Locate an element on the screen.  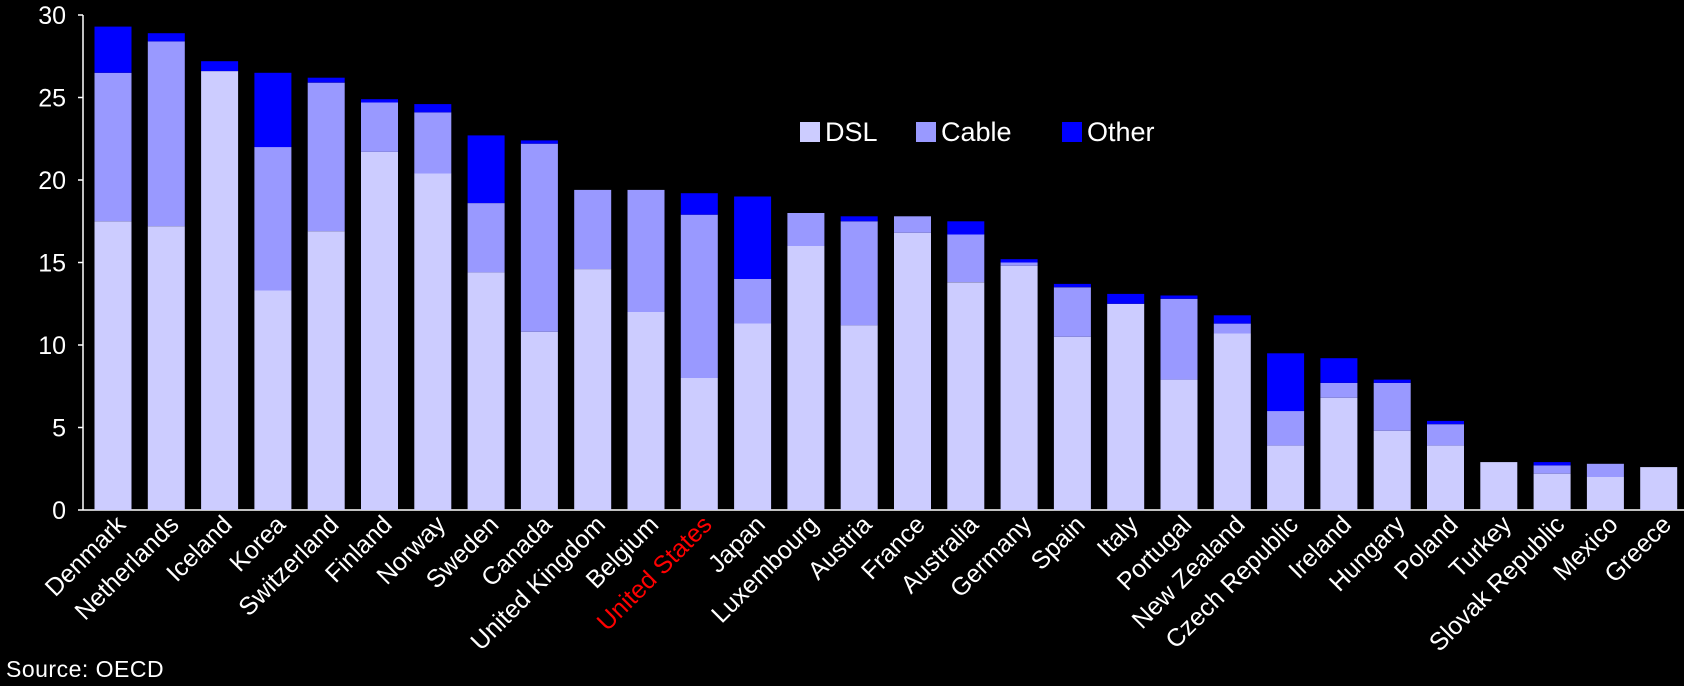
y-tick-label: 15 is located at coordinates (52, 264).